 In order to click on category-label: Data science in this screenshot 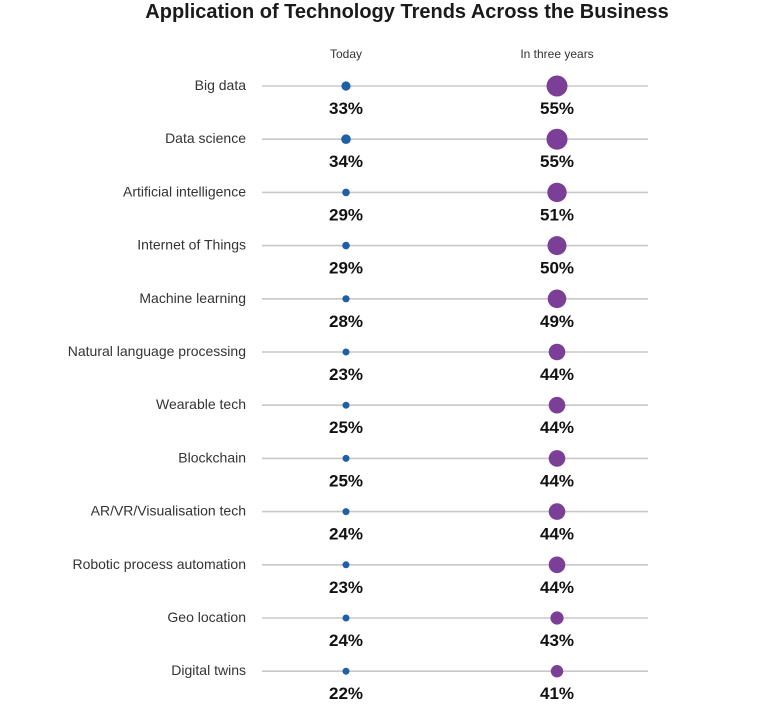, I will do `click(205, 138)`.